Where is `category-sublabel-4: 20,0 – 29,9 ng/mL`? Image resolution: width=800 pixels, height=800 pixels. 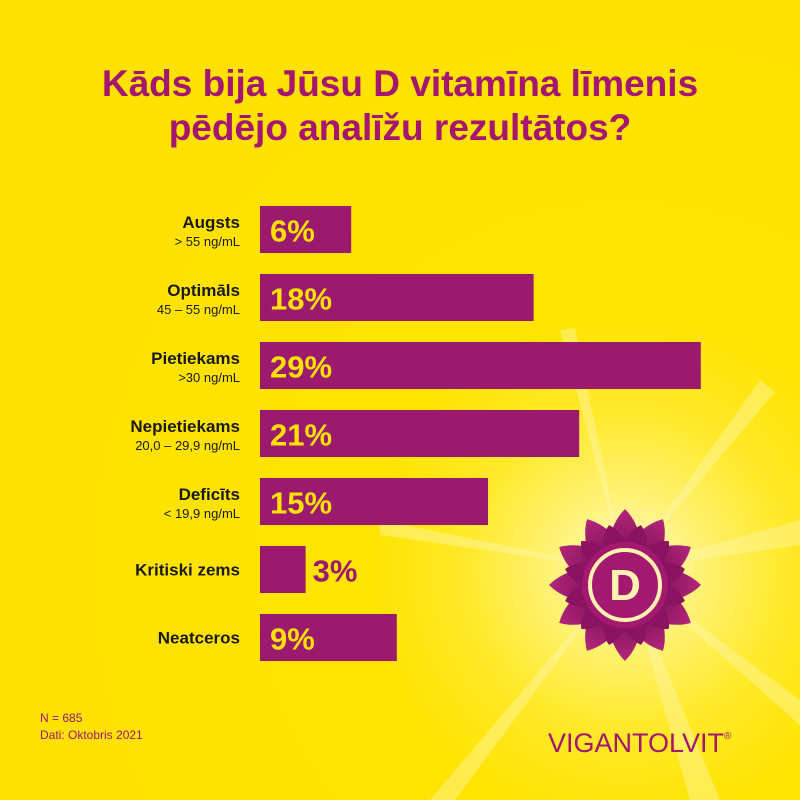 category-sublabel-4: 20,0 – 29,9 ng/mL is located at coordinates (187, 445).